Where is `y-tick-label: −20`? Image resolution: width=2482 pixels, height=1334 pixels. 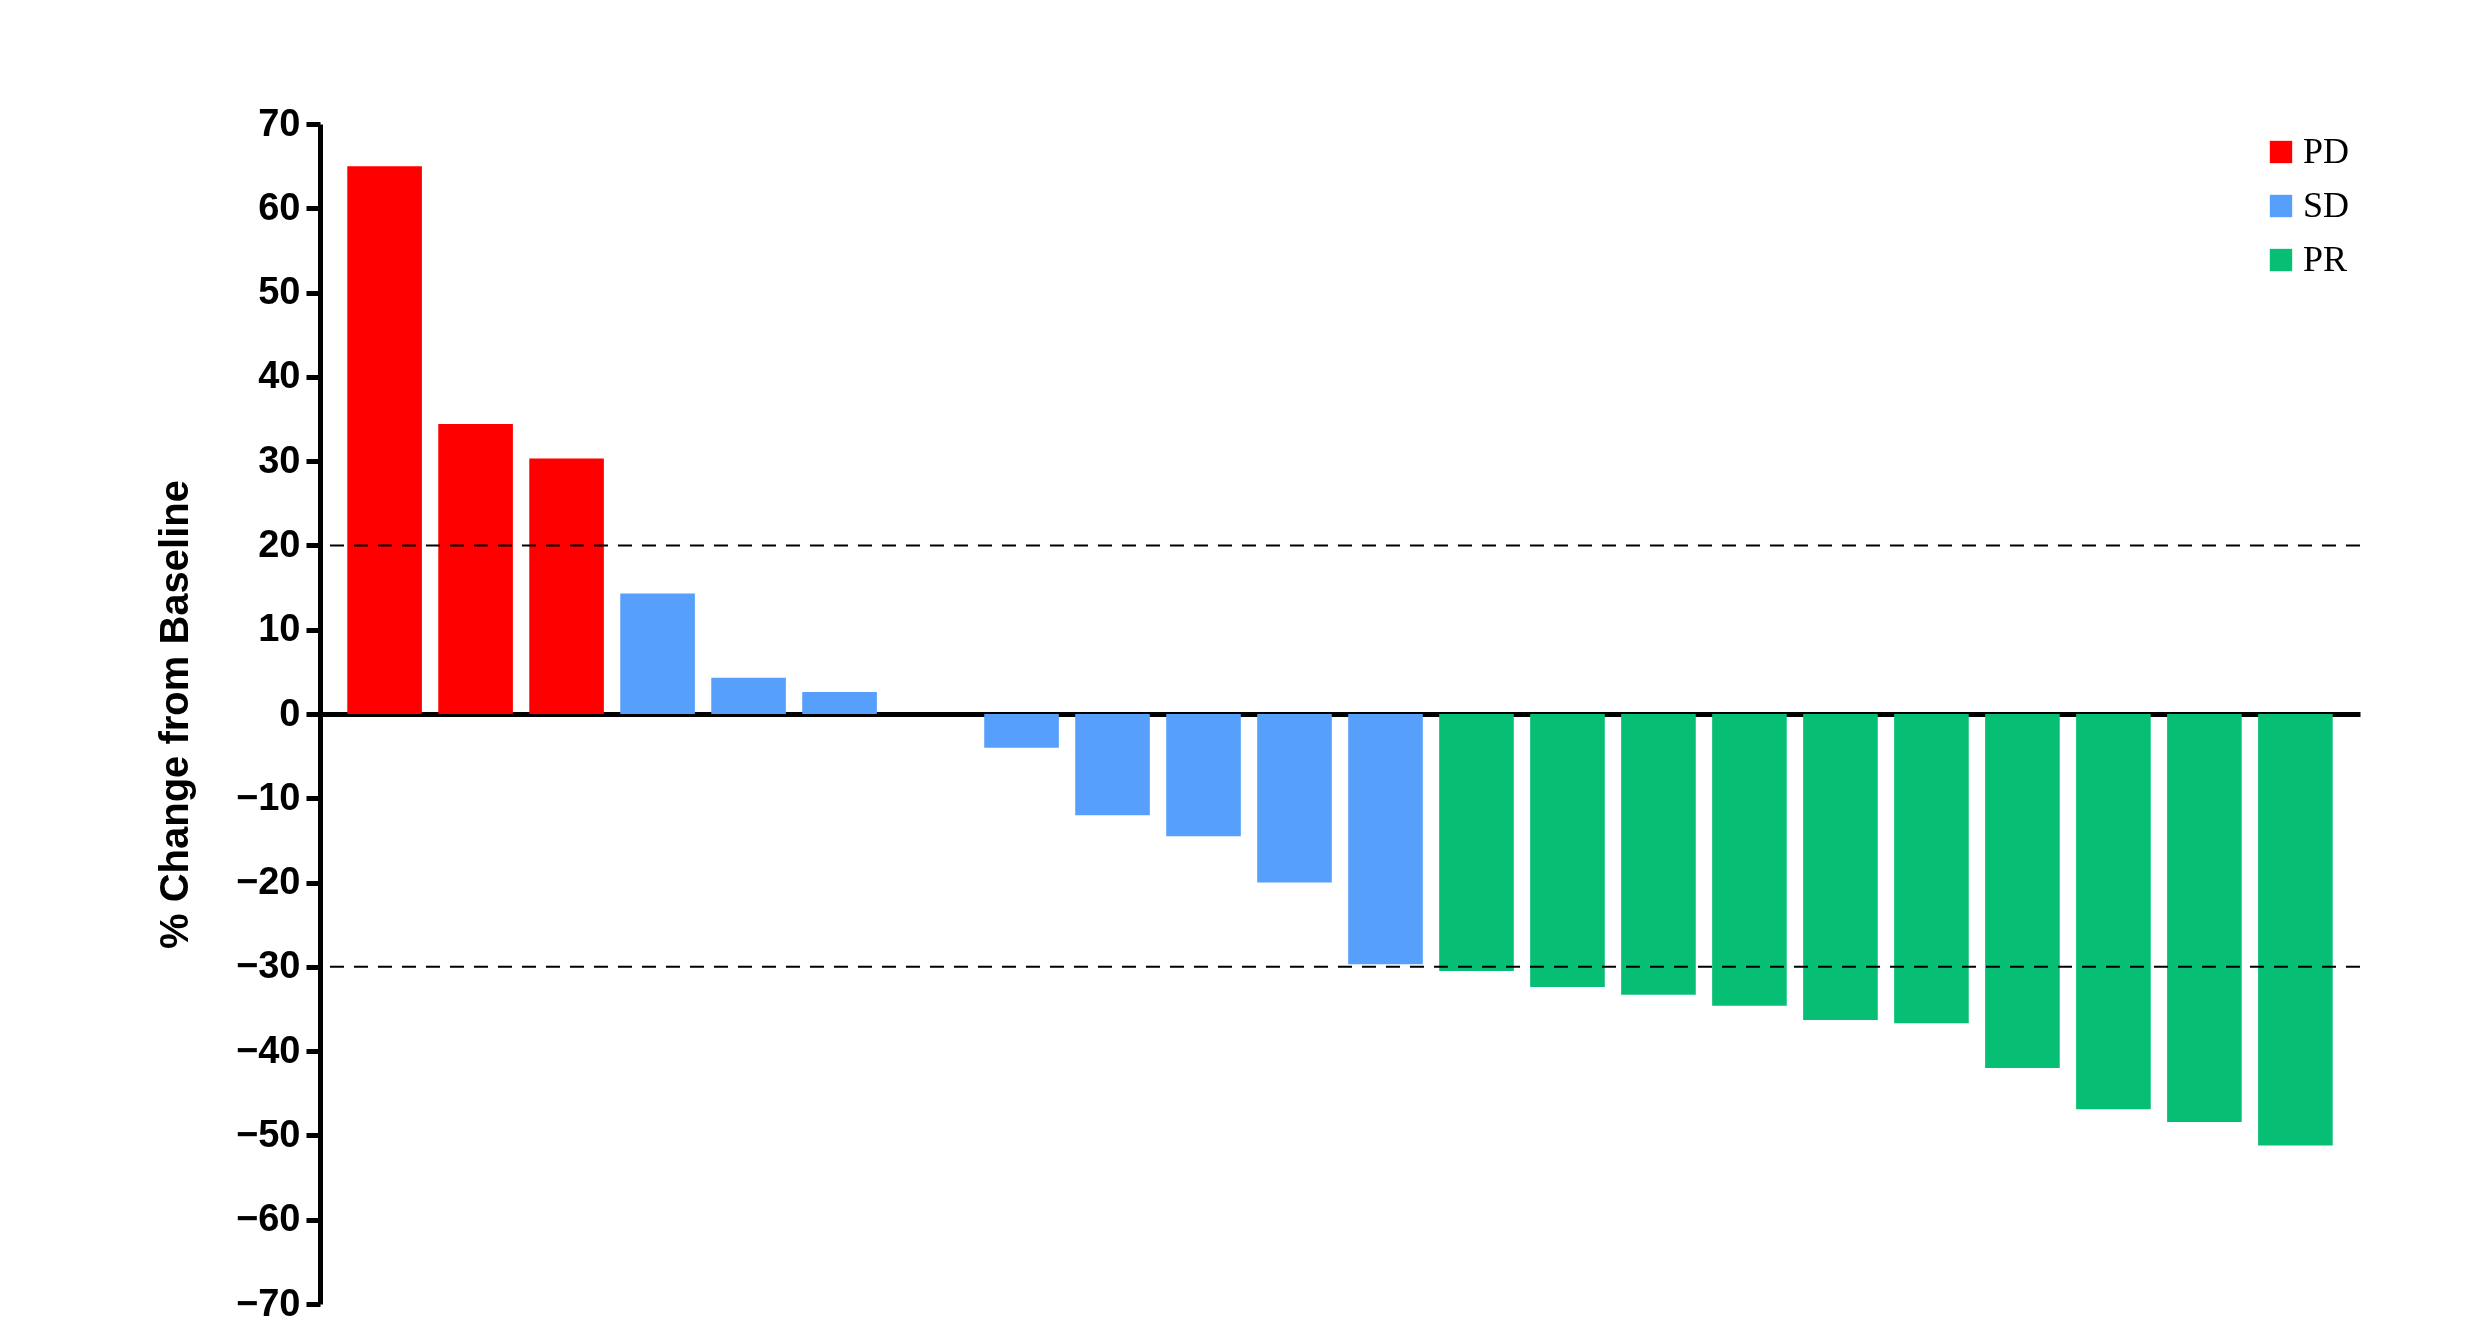 y-tick-label: −20 is located at coordinates (268, 881).